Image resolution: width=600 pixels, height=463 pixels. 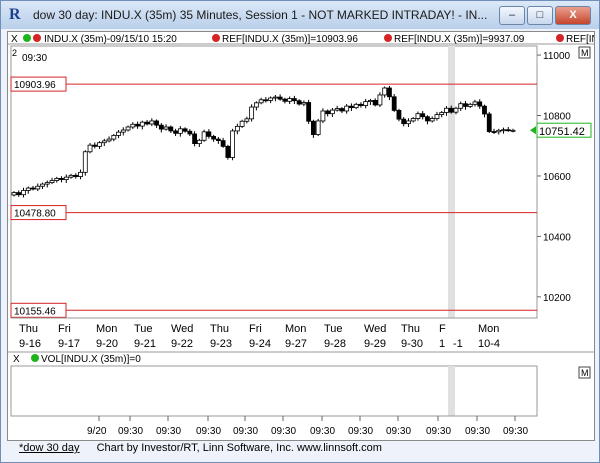 What do you see at coordinates (562, 132) in the screenshot?
I see `last-price-label: 10751.42` at bounding box center [562, 132].